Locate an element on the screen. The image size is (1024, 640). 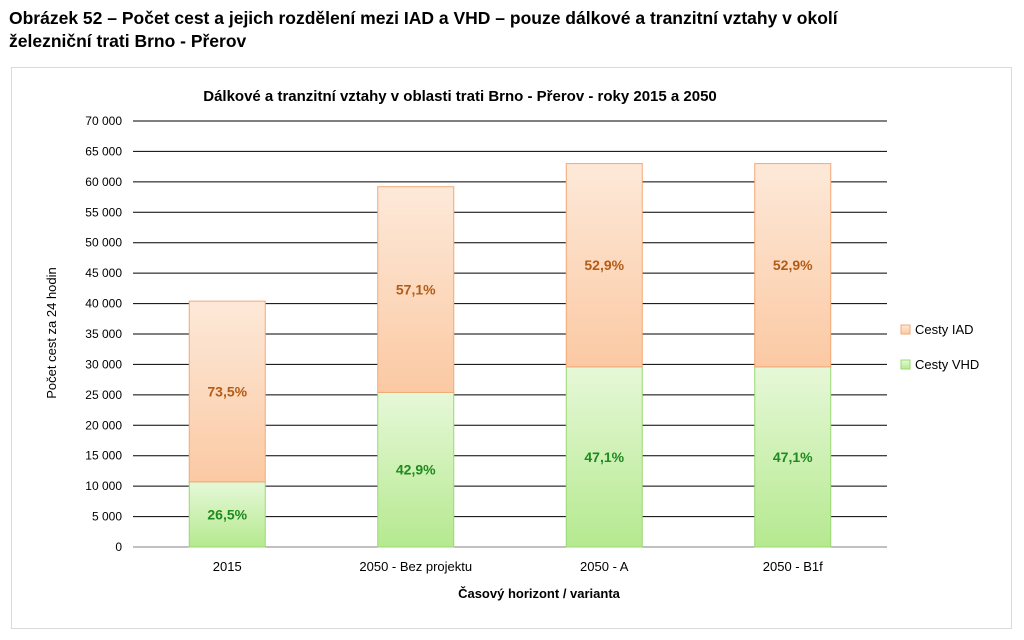
legend: Cesty IAD Cesty VHD is located at coordinates (939, 347).